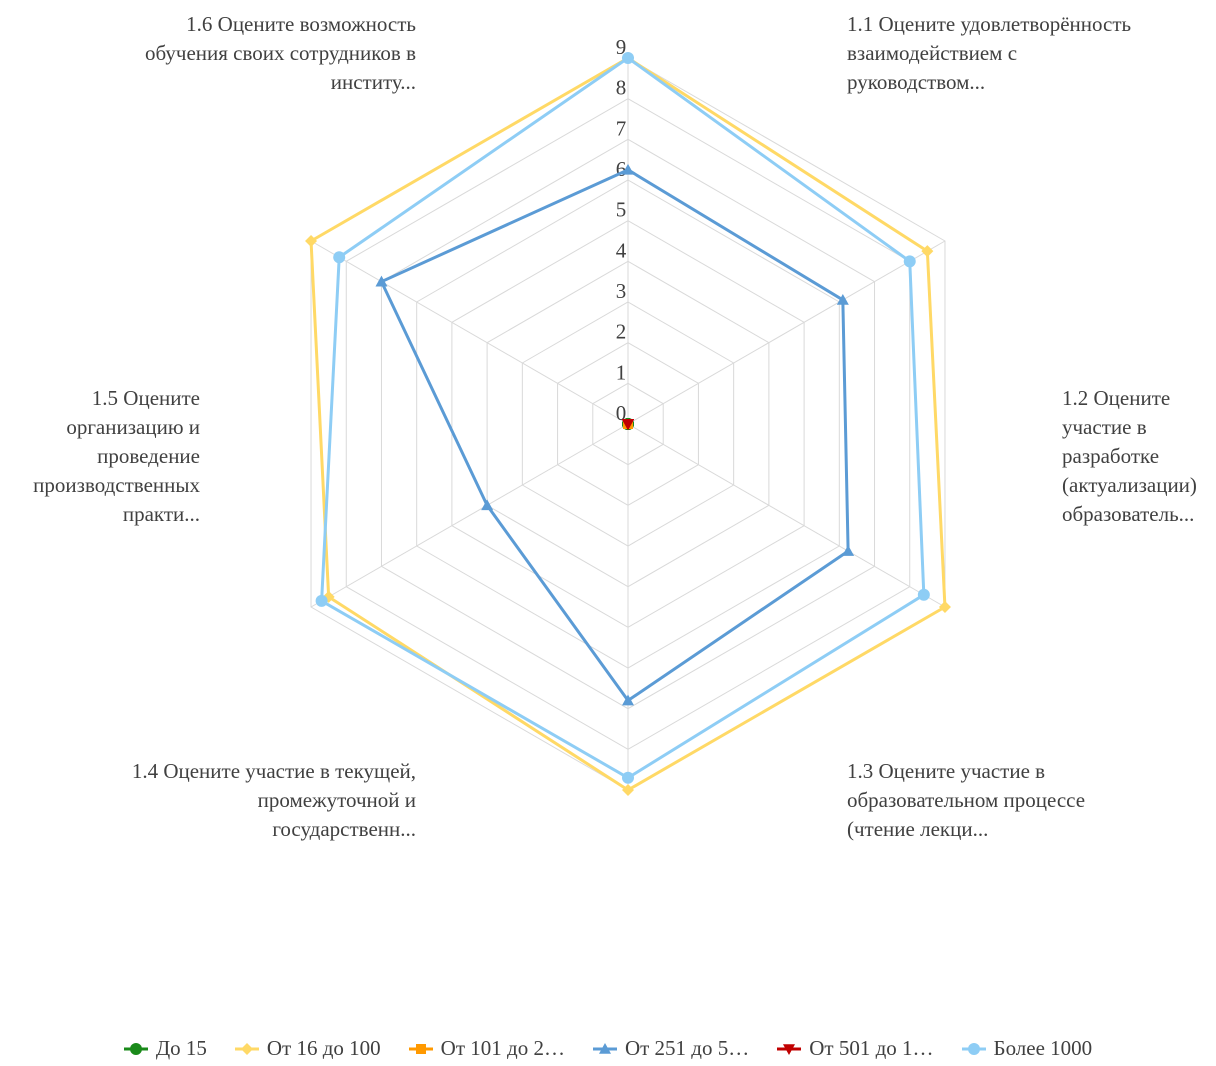  What do you see at coordinates (989, 24) in the screenshot?
I see `axis-label-line: 1.1 Оцените удовлетворённость` at bounding box center [989, 24].